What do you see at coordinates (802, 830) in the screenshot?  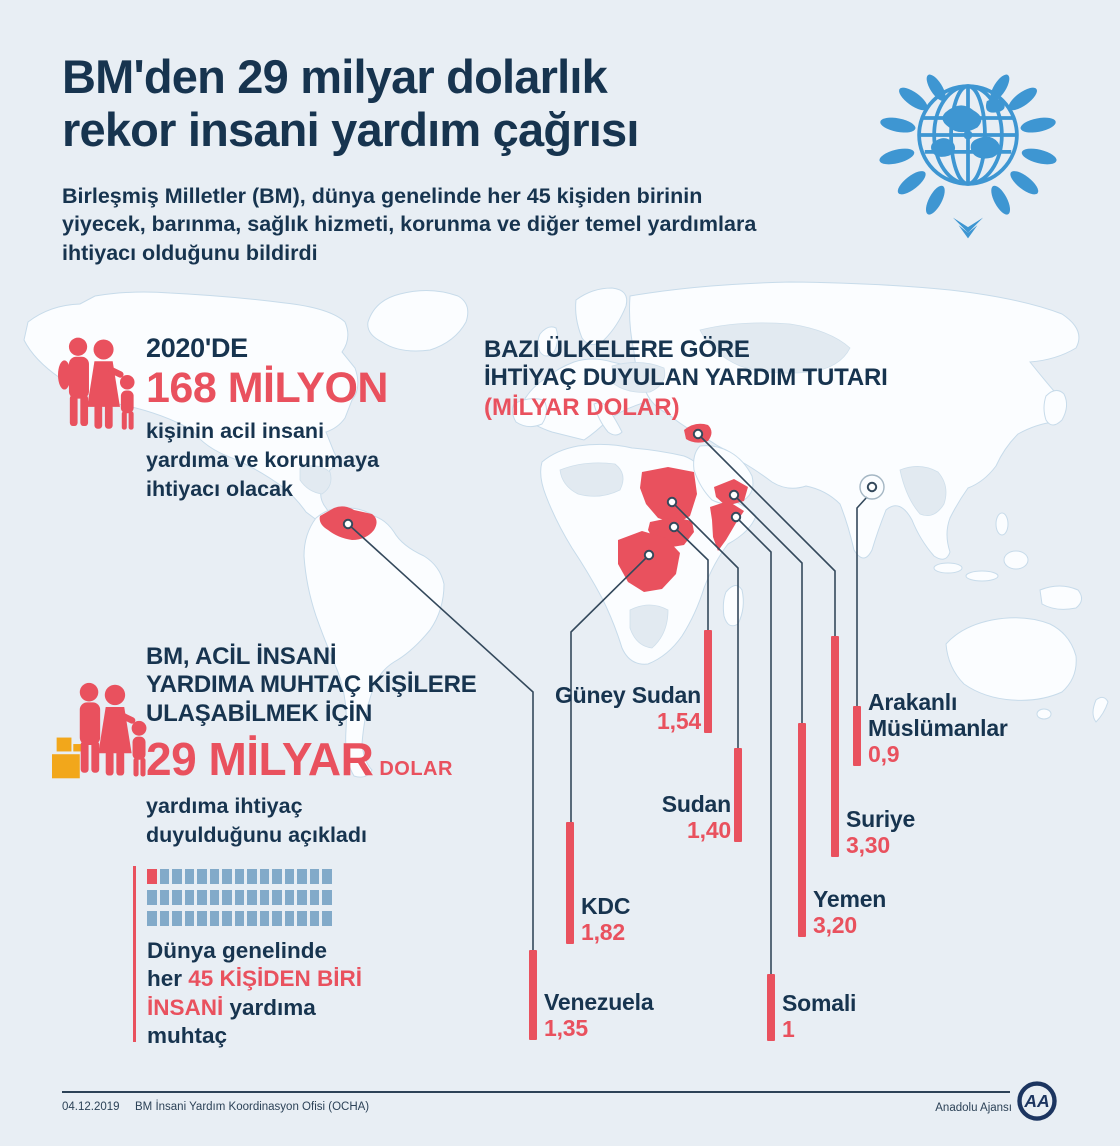 I see `bar-yemen` at bounding box center [802, 830].